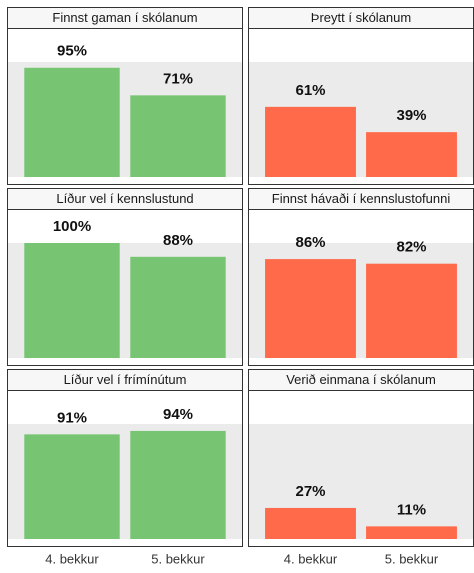 The width and height of the screenshot is (474, 573). What do you see at coordinates (361, 379) in the screenshot?
I see `panel-title: Verið einmana í skólanum` at bounding box center [361, 379].